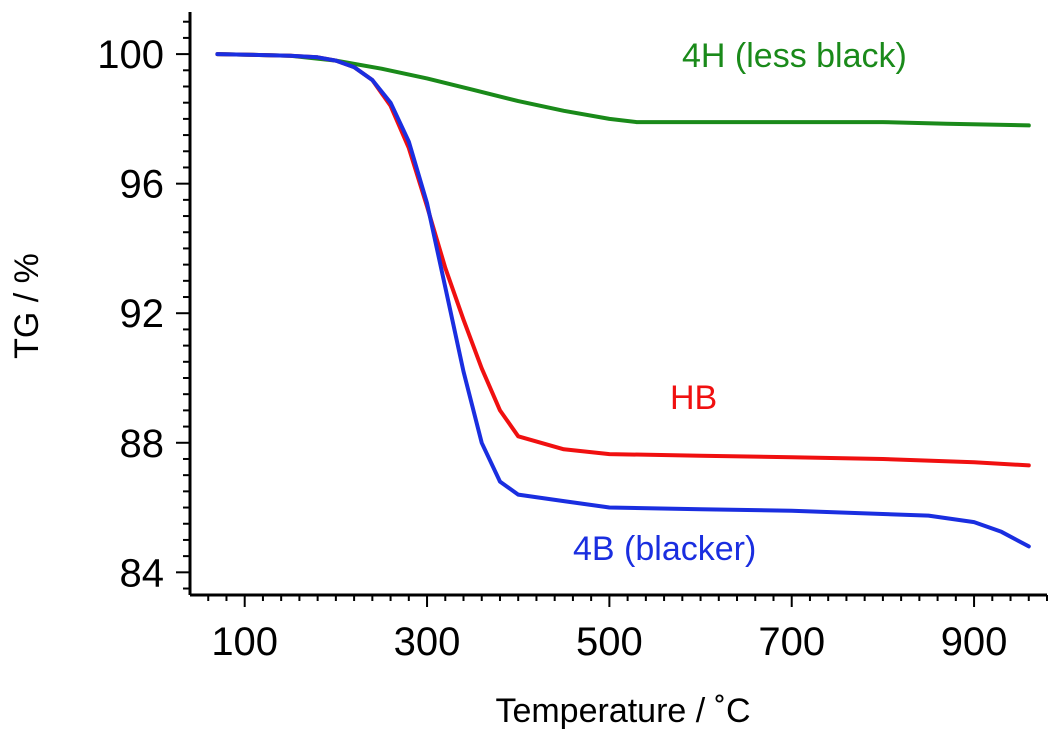  Describe the element at coordinates (794, 56) in the screenshot. I see `series-label-4h-less-black: 4H (less black)` at that location.